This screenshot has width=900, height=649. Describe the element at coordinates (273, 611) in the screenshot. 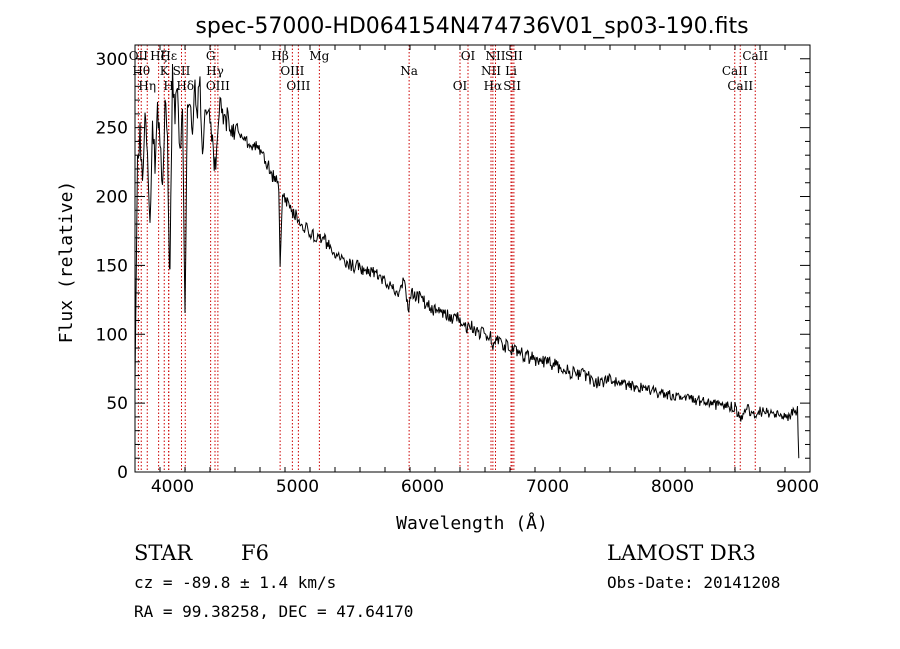

I see `coordinates: RA = 99.38258, DEC = 47.64170` at that location.